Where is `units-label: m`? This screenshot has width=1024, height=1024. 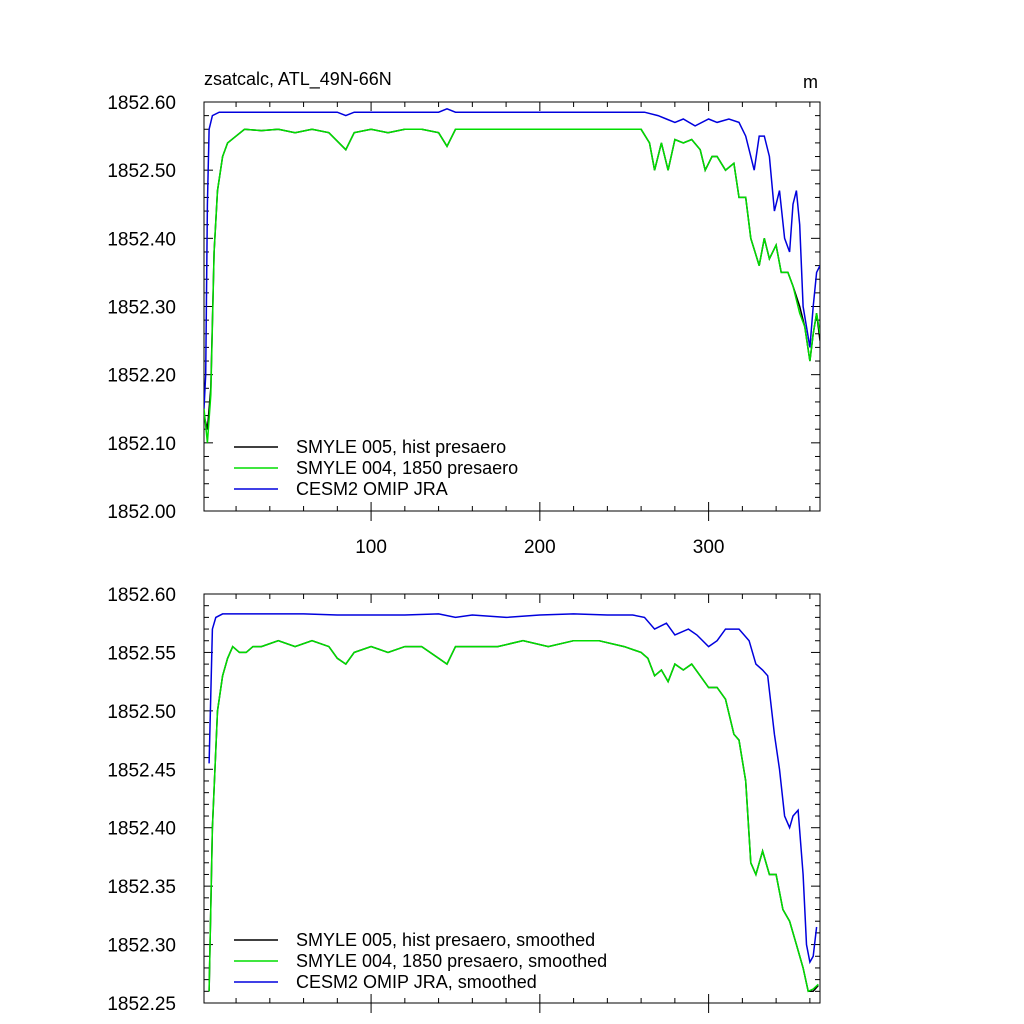
units-label: m is located at coordinates (810, 82).